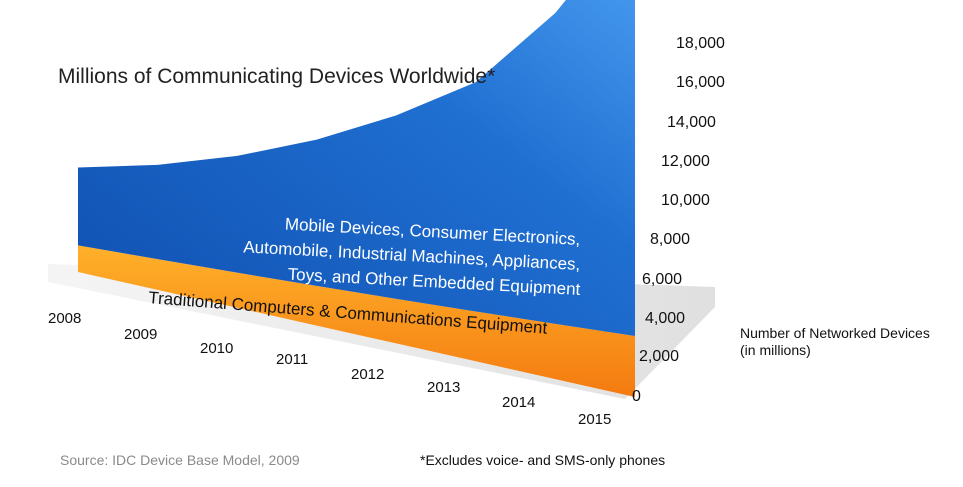  Describe the element at coordinates (670, 239) in the screenshot. I see `y-tick-label: 8,000` at that location.